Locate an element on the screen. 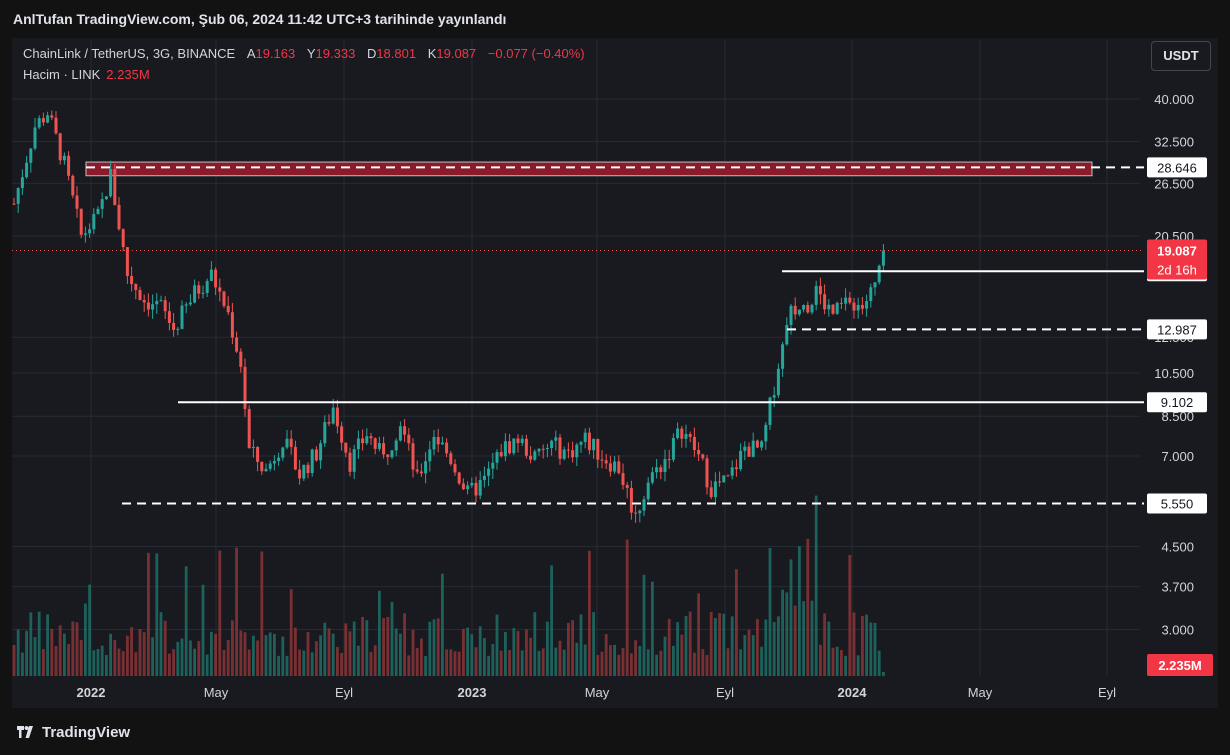 This screenshot has width=1230, height=755. level-label: 28.646 is located at coordinates (1177, 167).